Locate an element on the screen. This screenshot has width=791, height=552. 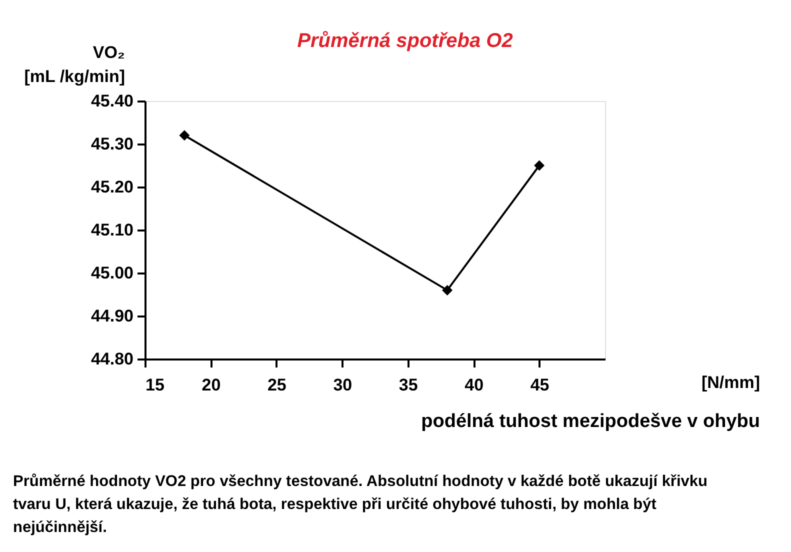
y-tick-label: 45.10 is located at coordinates (112, 230).